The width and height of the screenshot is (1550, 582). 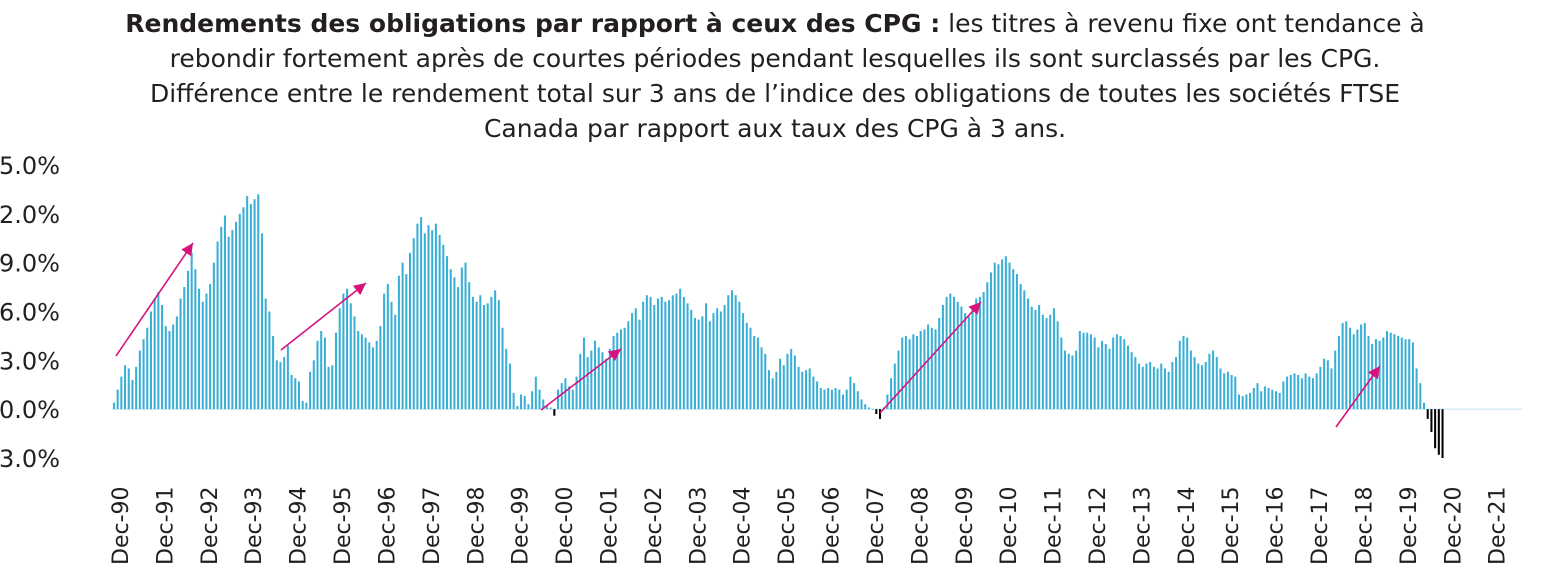 I want to click on y-tick-label: 9.0%, so click(x=30, y=264).